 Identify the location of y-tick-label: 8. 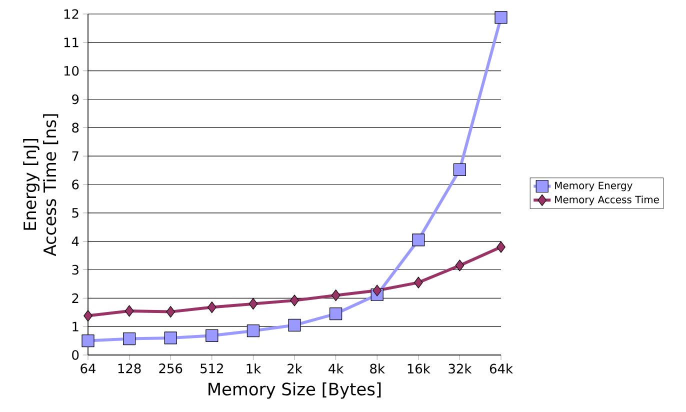
(75, 127).